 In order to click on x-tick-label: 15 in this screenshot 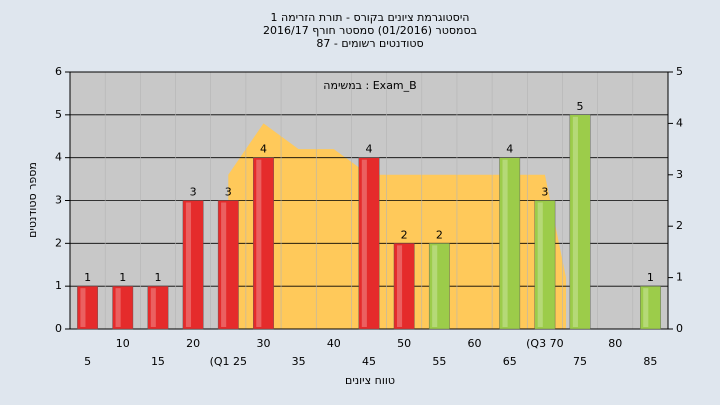, I will do `click(158, 361)`.